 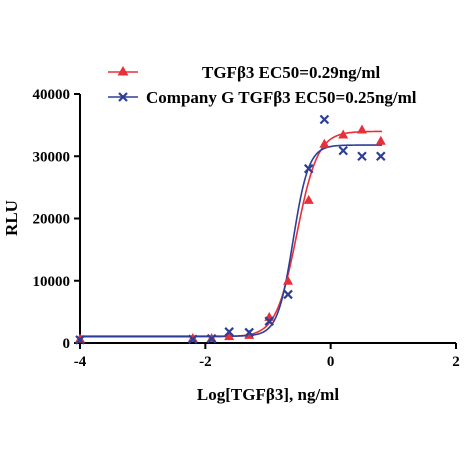 I want to click on x-axis-title: Log[TGFβ3], ng/ml, so click(x=268, y=394).